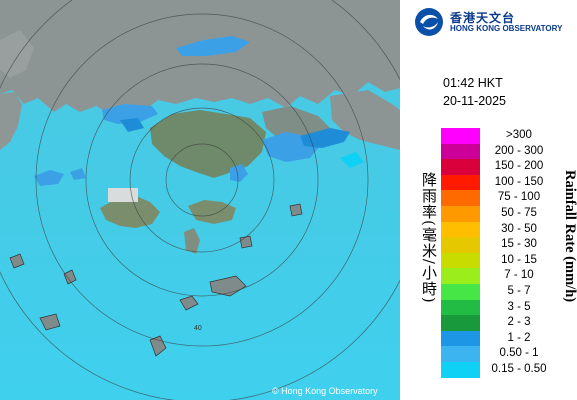 The width and height of the screenshot is (577, 400). Describe the element at coordinates (569, 236) in the screenshot. I see `legend-title-en: Rainfall Rate (mm/h)` at that location.